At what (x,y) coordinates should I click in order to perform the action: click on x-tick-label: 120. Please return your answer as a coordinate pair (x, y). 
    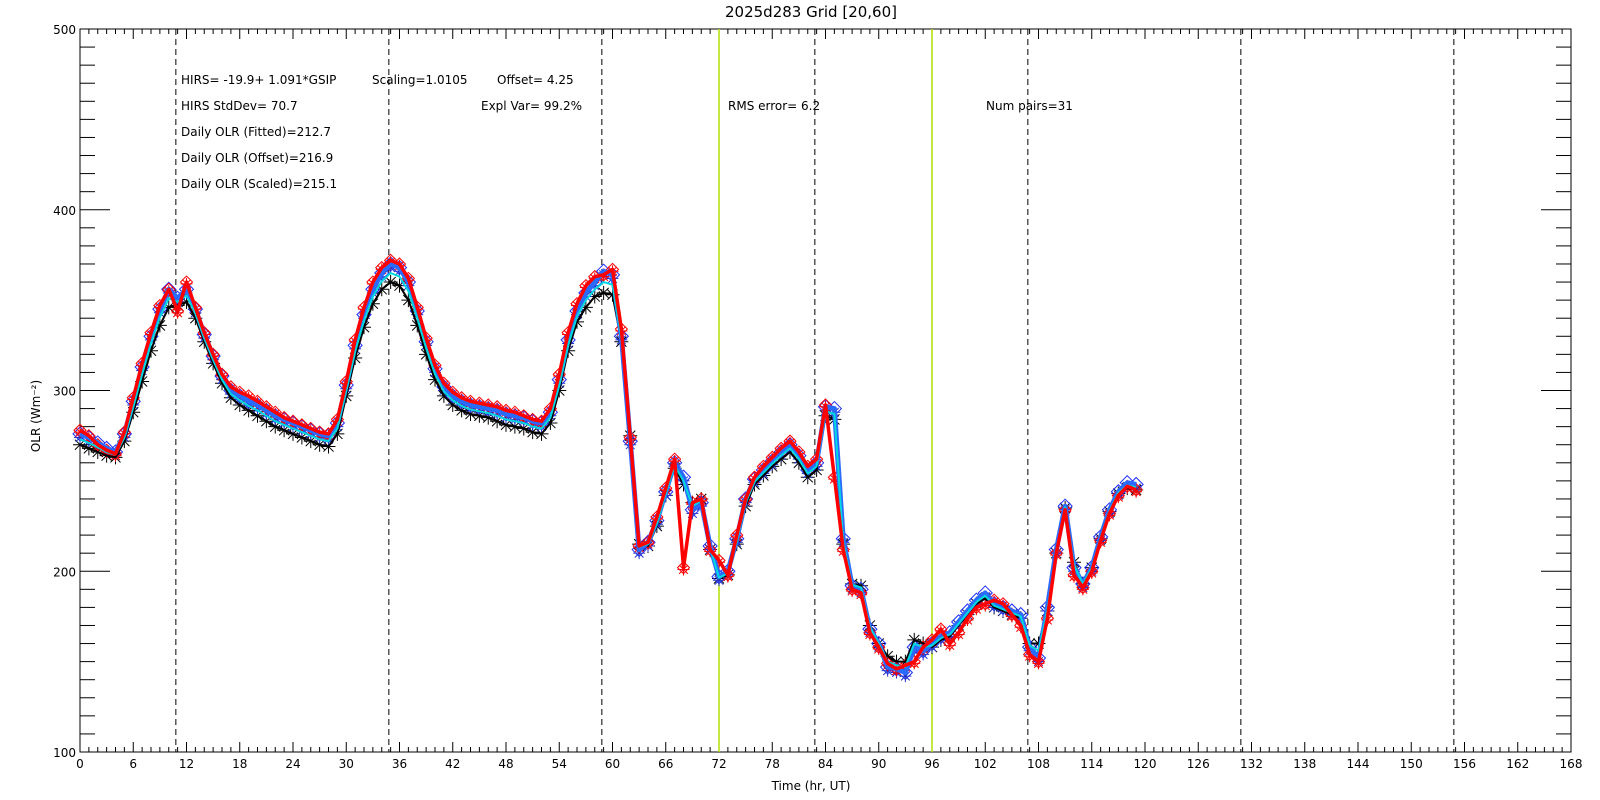
    Looking at the image, I should click on (1145, 764).